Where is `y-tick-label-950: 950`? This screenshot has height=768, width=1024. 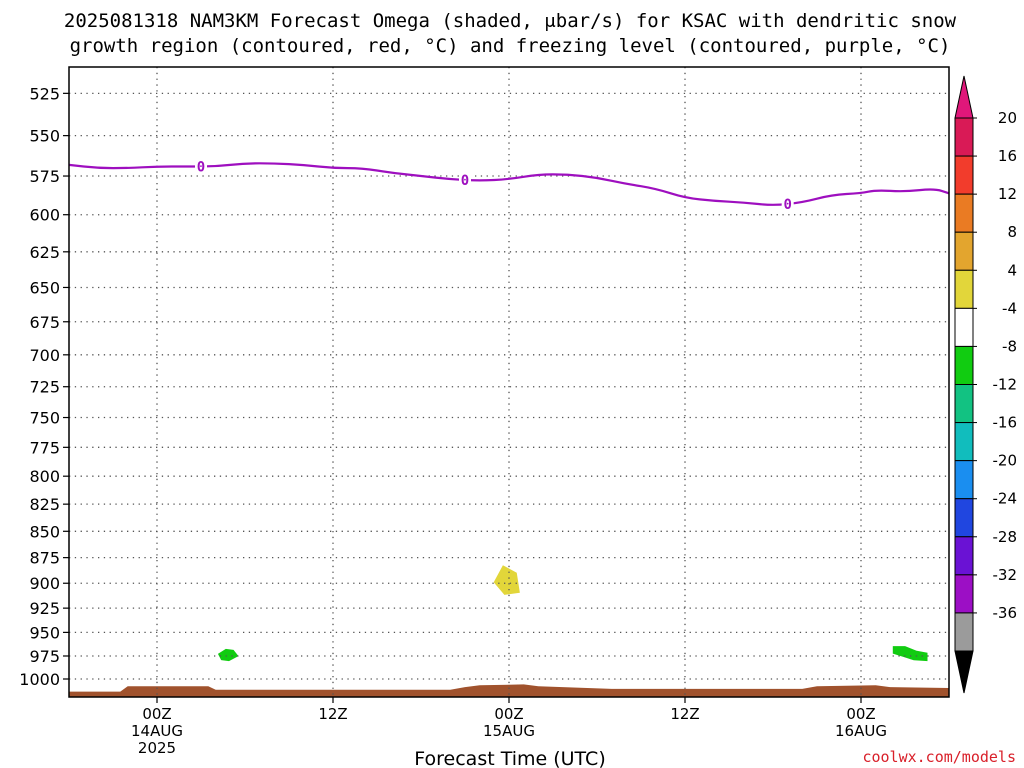
y-tick-label-950: 950 is located at coordinates (44, 632).